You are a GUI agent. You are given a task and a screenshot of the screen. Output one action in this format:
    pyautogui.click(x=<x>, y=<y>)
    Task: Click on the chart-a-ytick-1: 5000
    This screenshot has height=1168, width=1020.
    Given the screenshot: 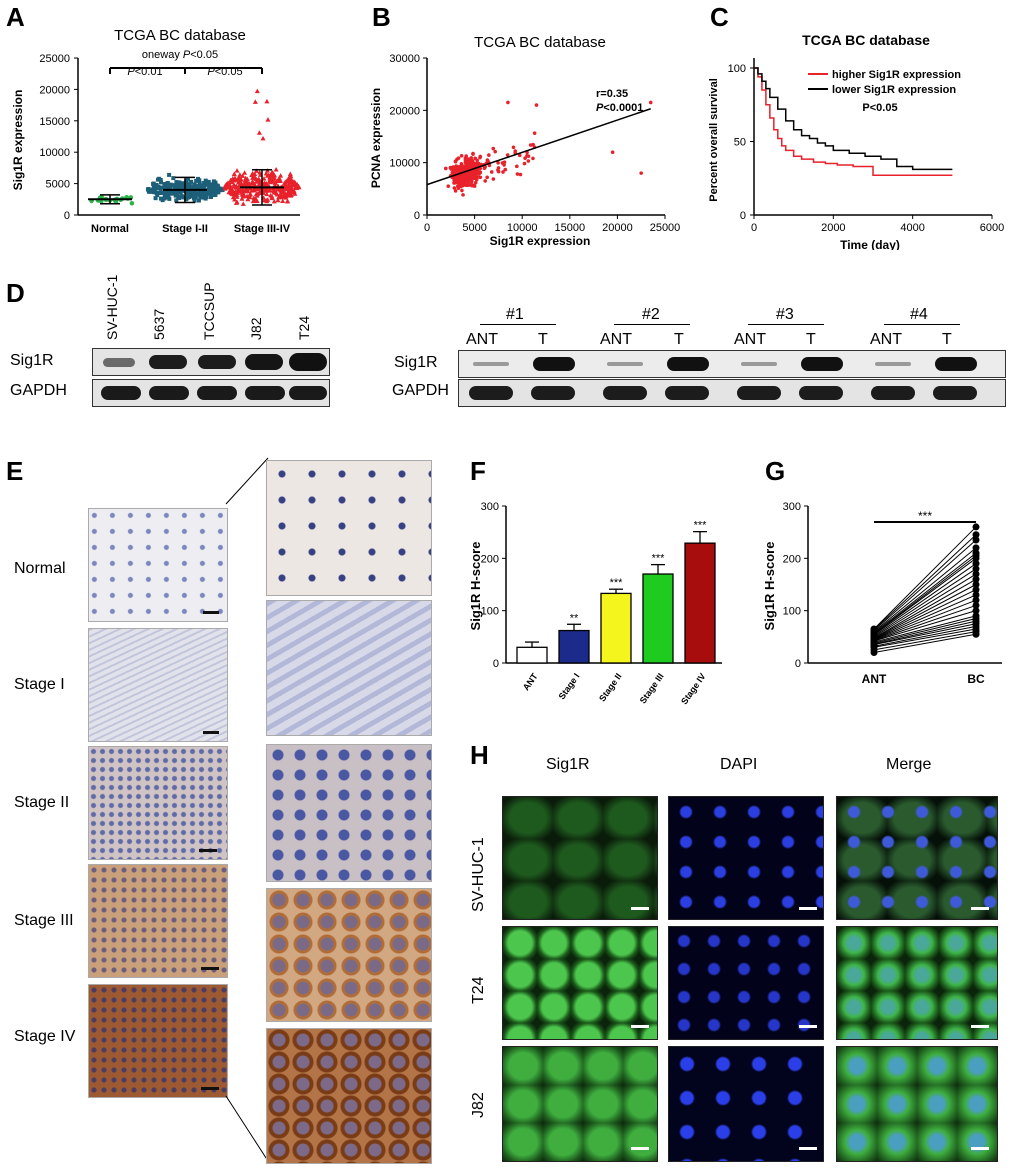 What is the action you would take?
    pyautogui.click(x=58, y=185)
    